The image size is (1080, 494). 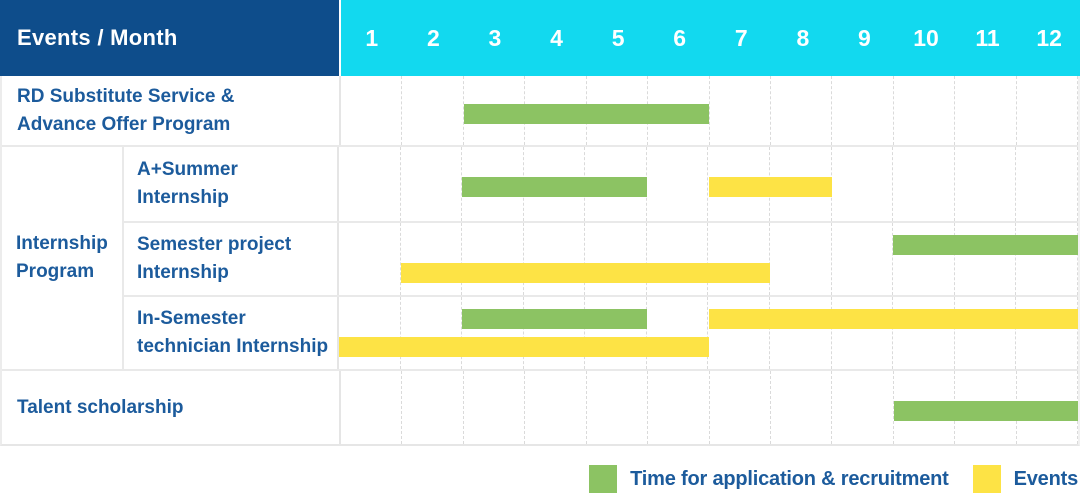 I want to click on month-header-row: 1 2 3 4 5 6 7 8 9 10 11 12, so click(x=710, y=38).